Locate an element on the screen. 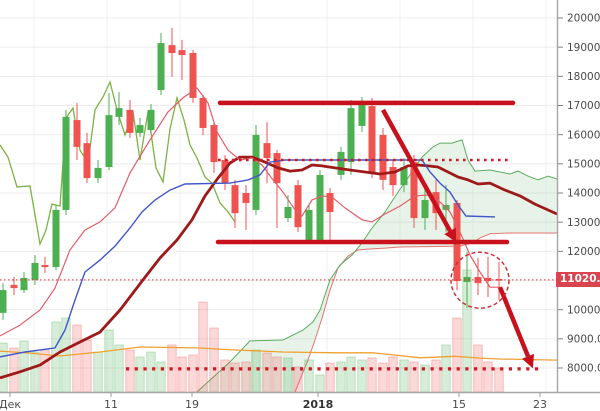  time-tick-label: 2018 is located at coordinates (318, 404).